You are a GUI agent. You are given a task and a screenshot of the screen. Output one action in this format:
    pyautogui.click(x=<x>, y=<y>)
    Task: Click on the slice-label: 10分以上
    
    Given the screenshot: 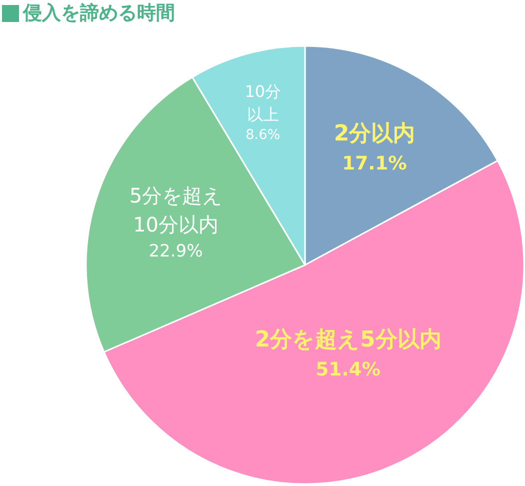 What is the action you would take?
    pyautogui.click(x=263, y=103)
    